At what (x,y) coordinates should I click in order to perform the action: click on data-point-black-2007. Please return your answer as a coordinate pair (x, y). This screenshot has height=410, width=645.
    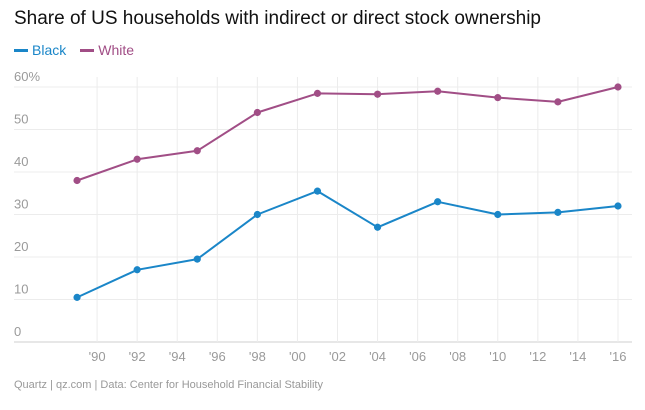
    Looking at the image, I should click on (438, 202).